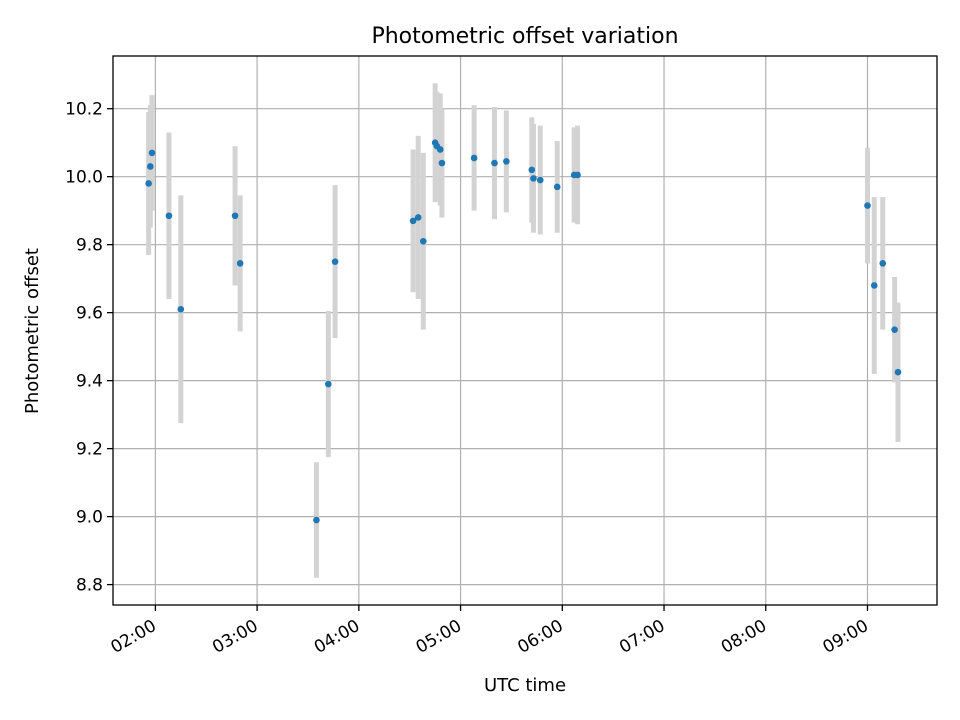  I want to click on y-tick-label: 9.8, so click(89, 246).